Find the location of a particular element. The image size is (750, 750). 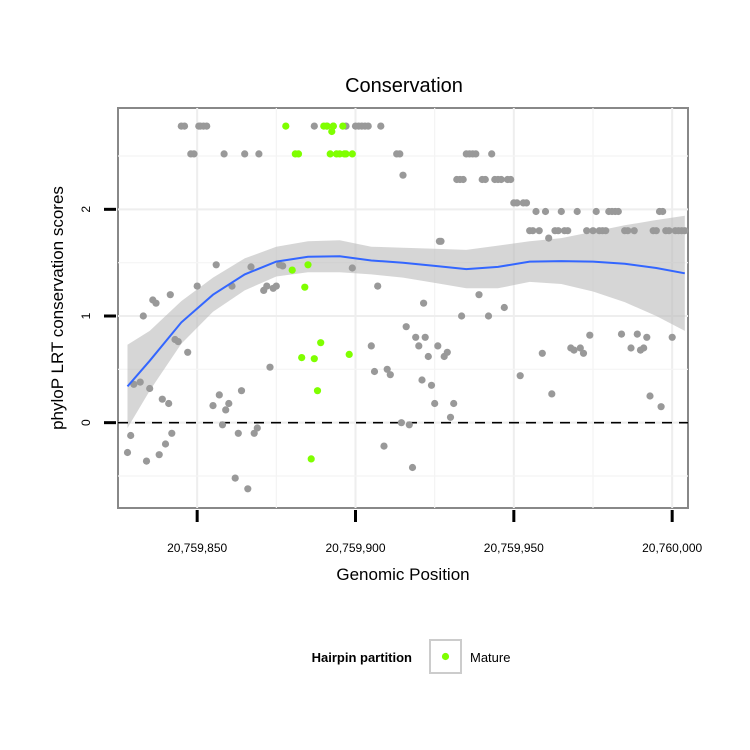

legend-label-mature: Mature is located at coordinates (490, 657).